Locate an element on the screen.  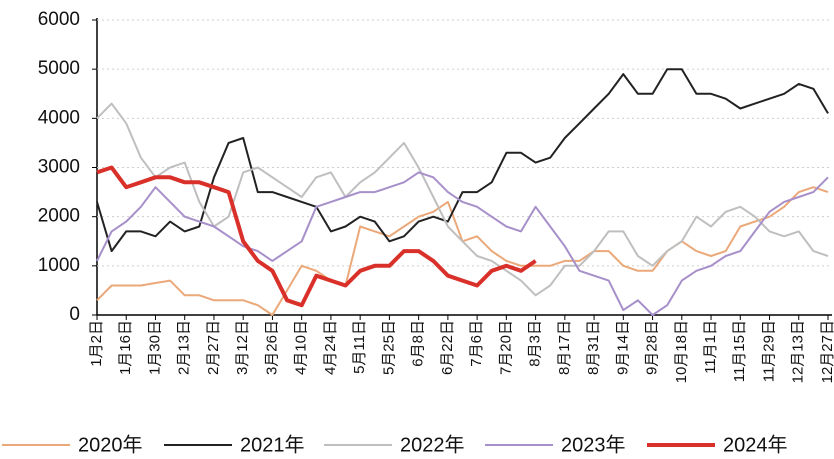
y-tick-label: 4000 is located at coordinates (59, 117).